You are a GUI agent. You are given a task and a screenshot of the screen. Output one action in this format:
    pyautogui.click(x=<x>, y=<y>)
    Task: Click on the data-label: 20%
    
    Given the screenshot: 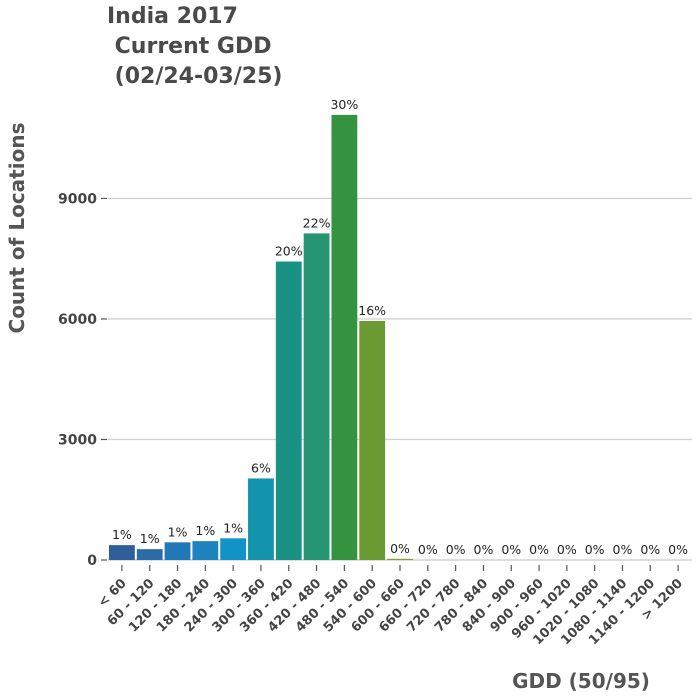 What is the action you would take?
    pyautogui.click(x=289, y=251)
    